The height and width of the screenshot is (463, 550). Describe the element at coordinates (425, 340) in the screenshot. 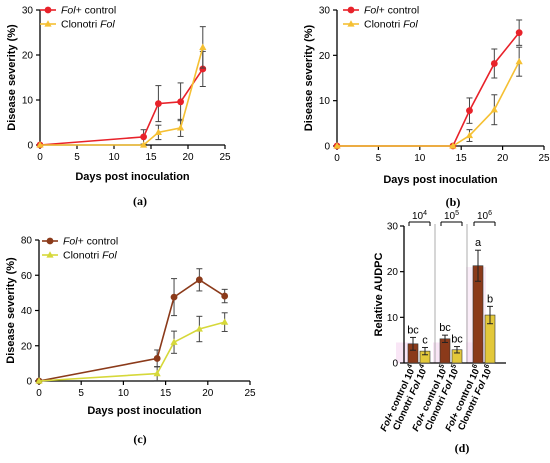

I see `significance-letter: c` at that location.